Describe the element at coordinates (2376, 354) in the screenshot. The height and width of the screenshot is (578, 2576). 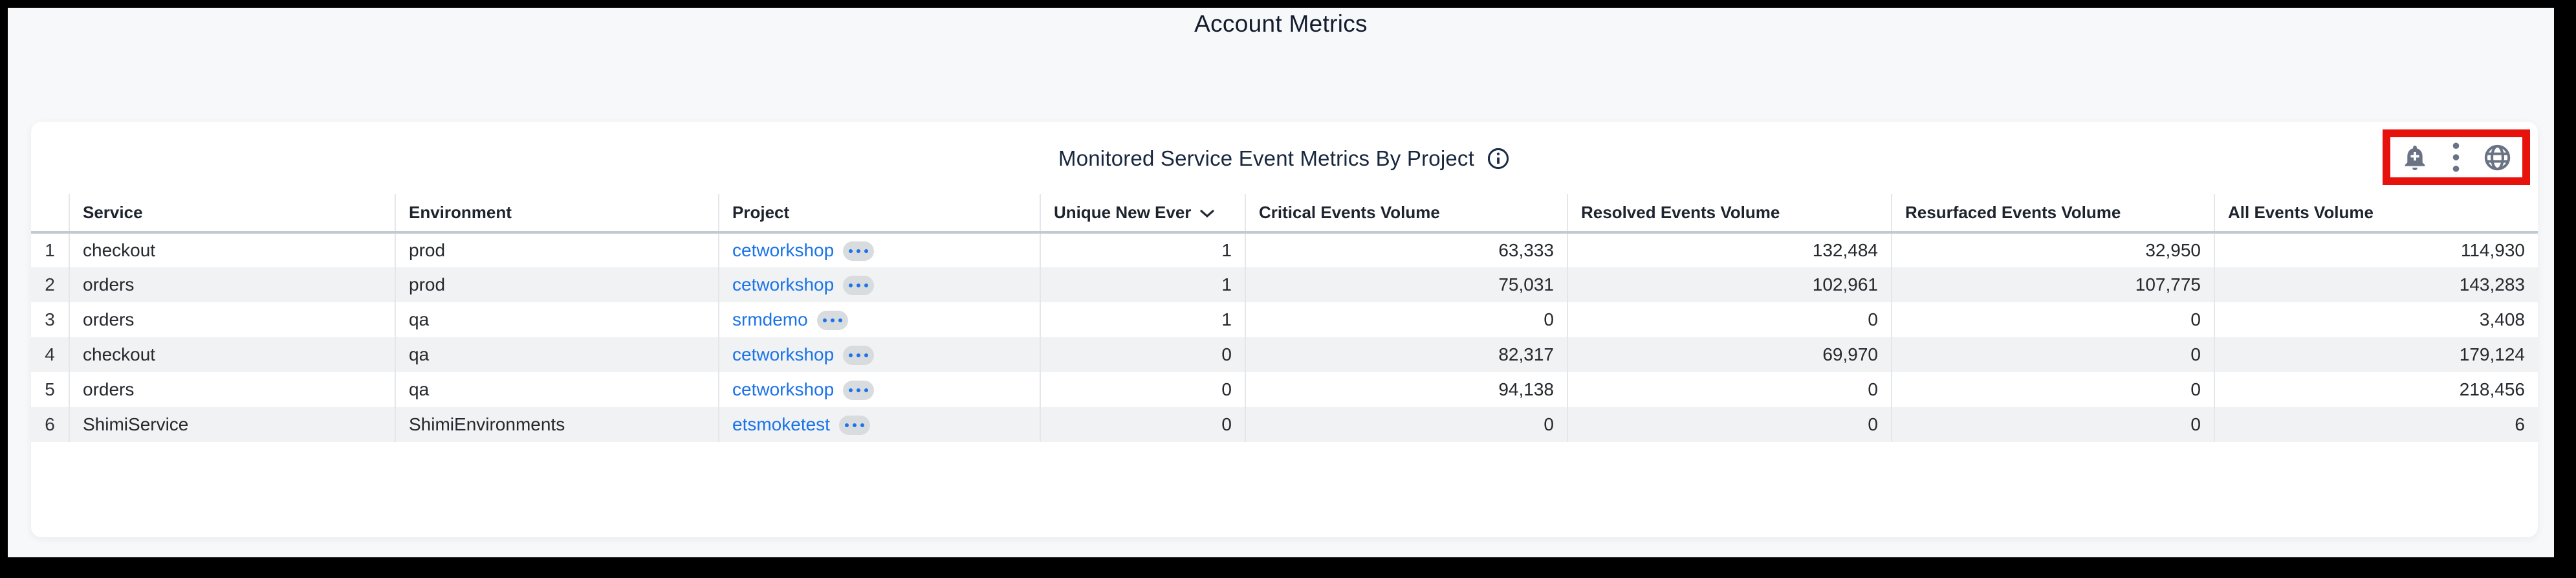
I see `cell-all: 179,124` at that location.